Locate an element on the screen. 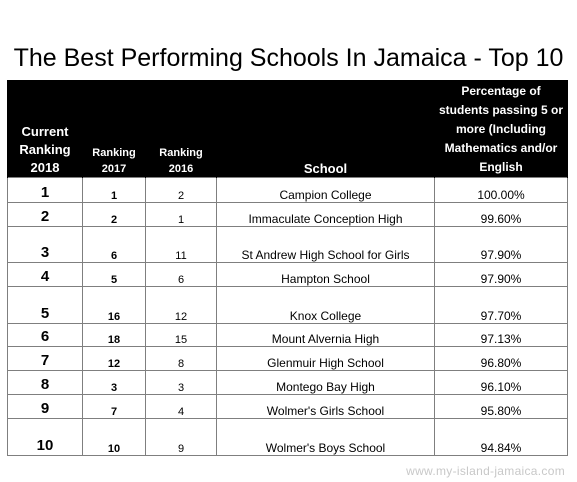 The height and width of the screenshot is (482, 577). current-rank-cell: 6 is located at coordinates (45, 335).